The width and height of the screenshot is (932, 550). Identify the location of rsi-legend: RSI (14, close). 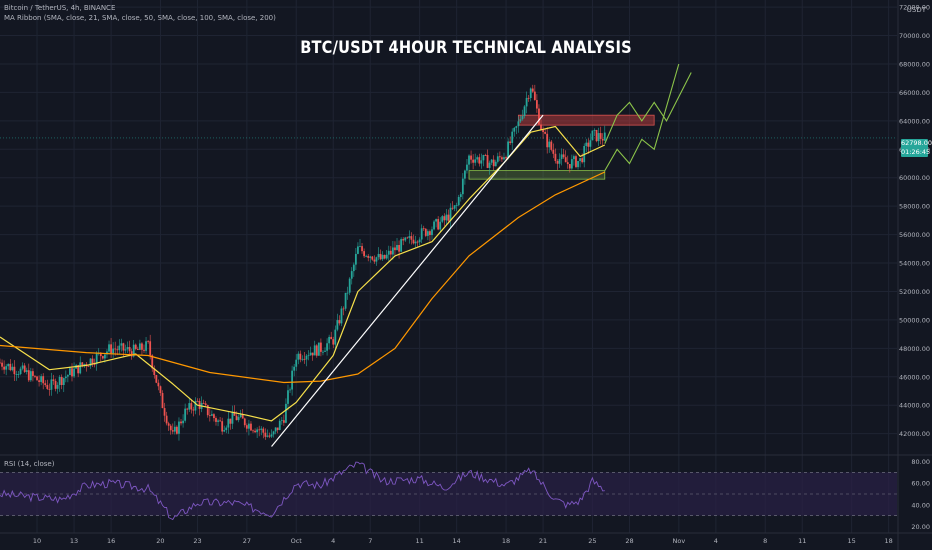
(29, 464).